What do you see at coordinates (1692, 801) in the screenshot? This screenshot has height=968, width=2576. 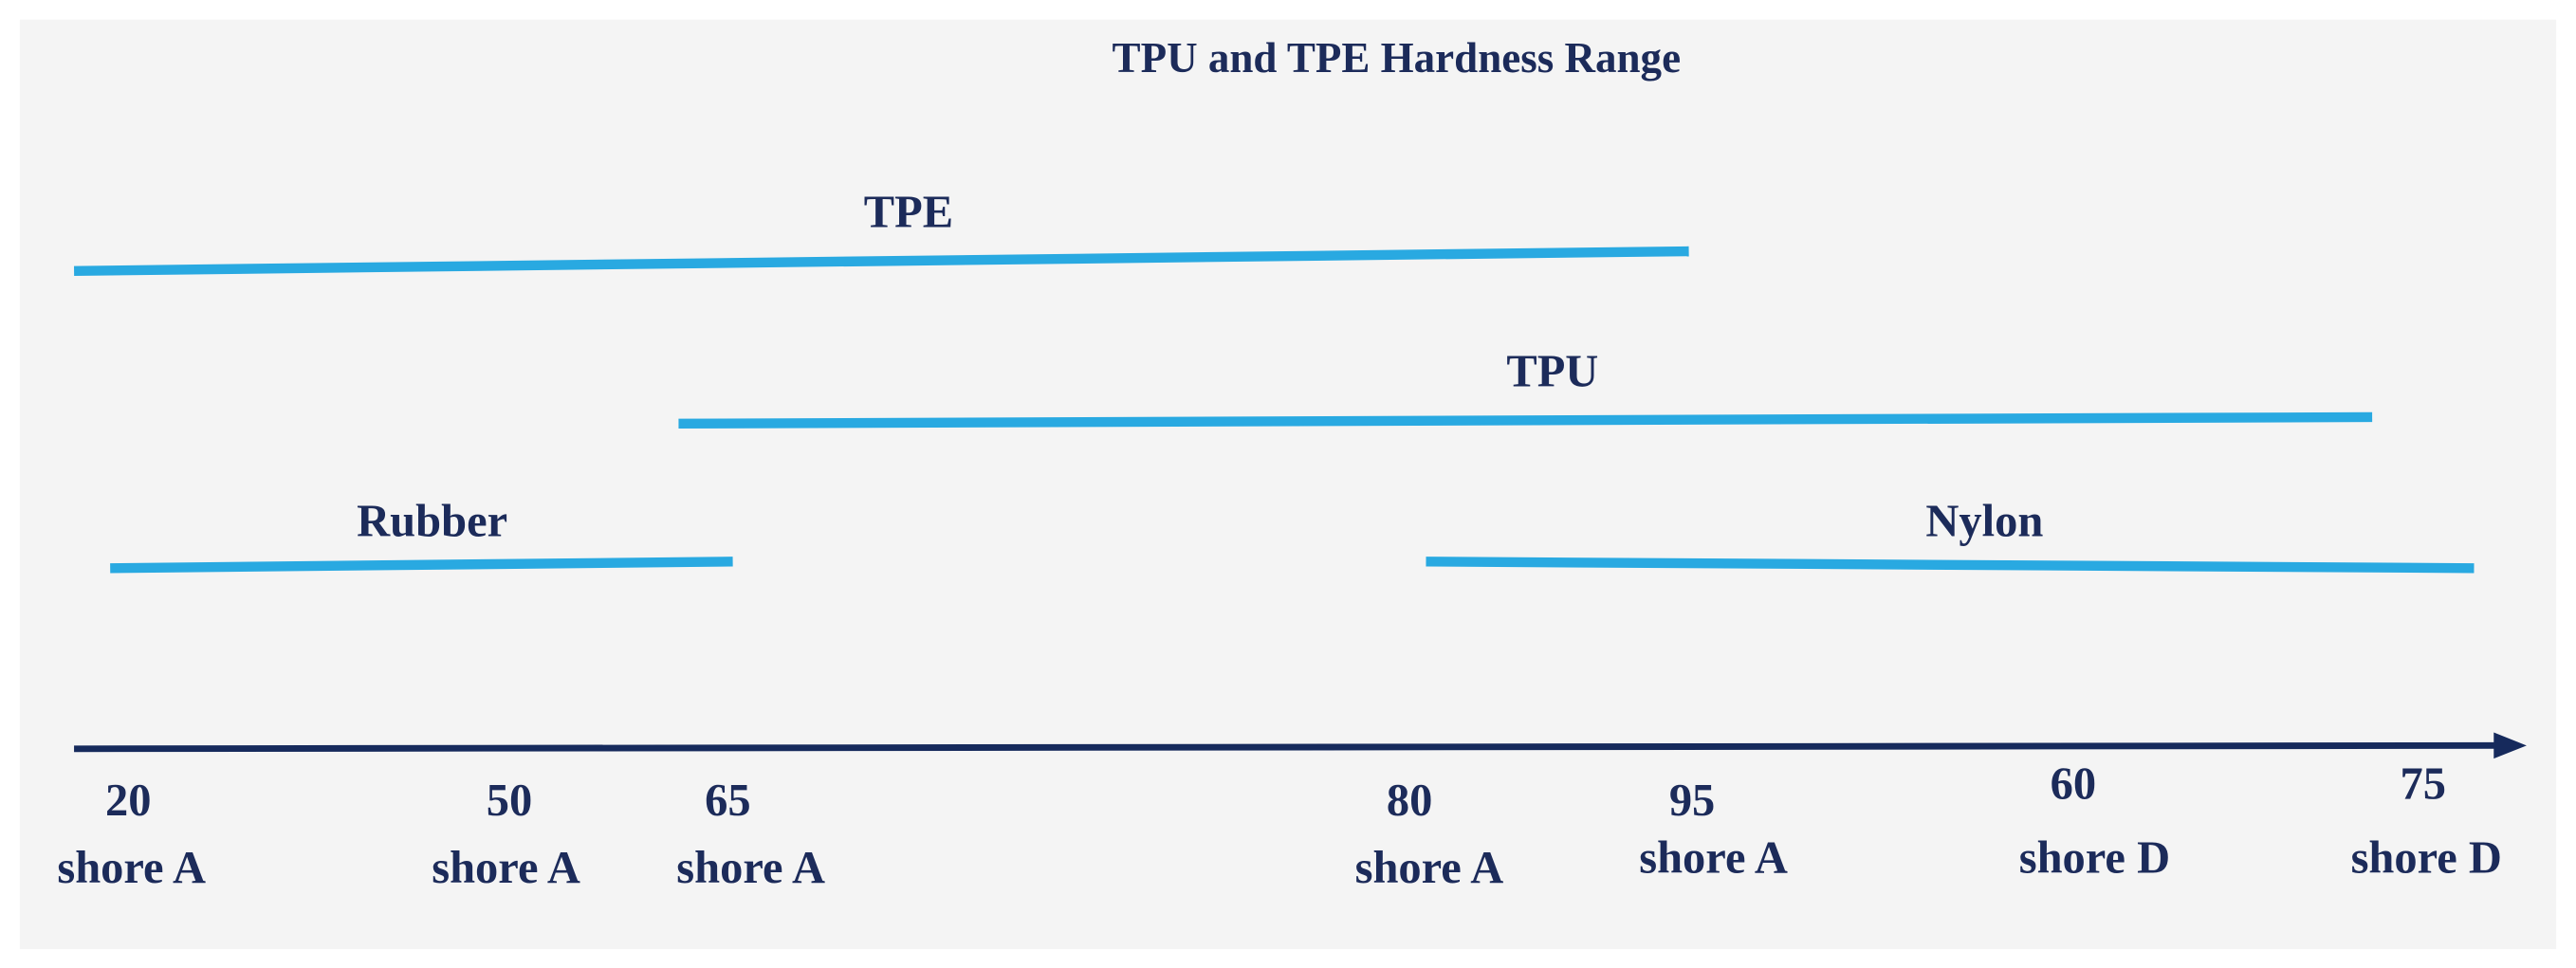 I see `tick-value: 95` at bounding box center [1692, 801].